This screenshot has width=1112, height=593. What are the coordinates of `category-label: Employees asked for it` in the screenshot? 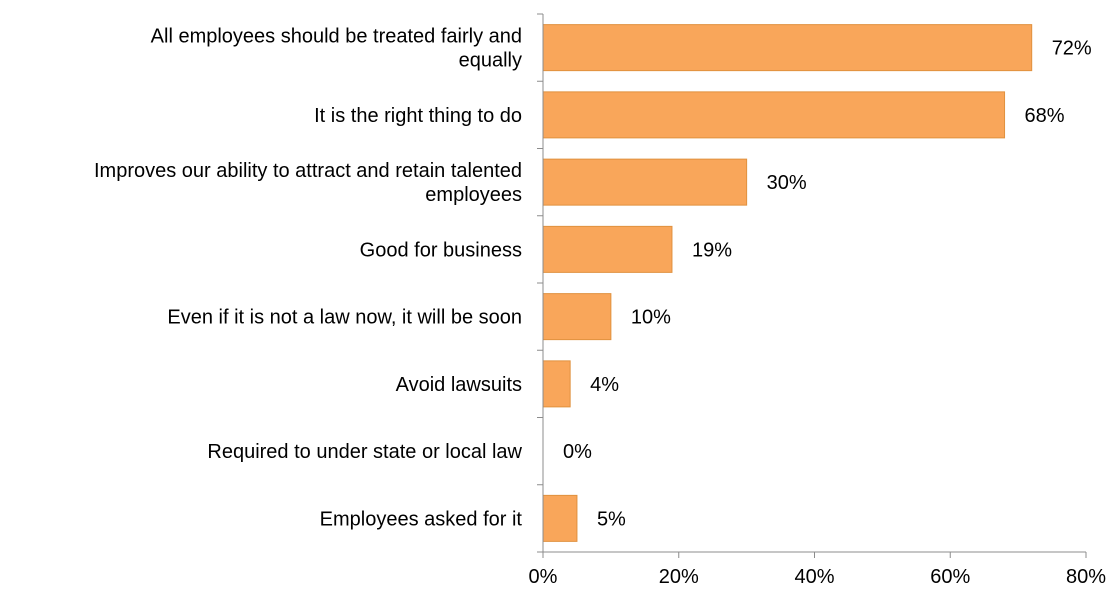 It's located at (421, 519).